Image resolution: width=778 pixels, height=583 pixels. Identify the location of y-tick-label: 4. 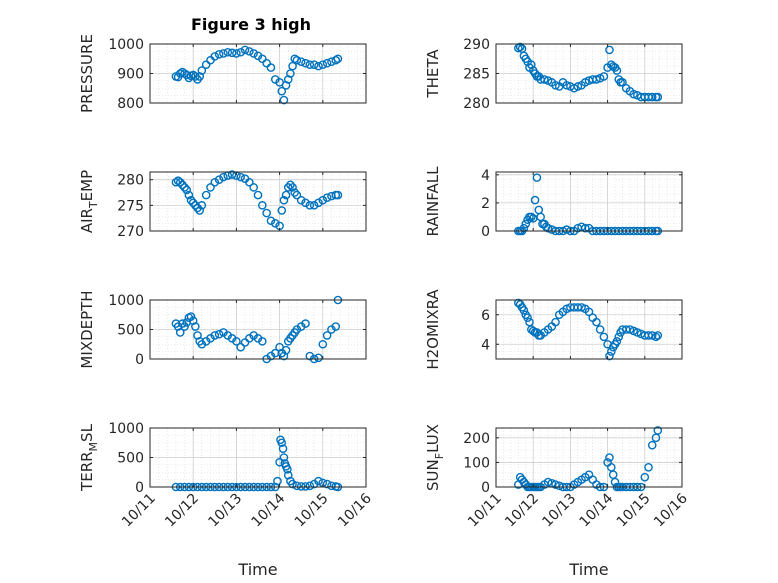
(485, 345).